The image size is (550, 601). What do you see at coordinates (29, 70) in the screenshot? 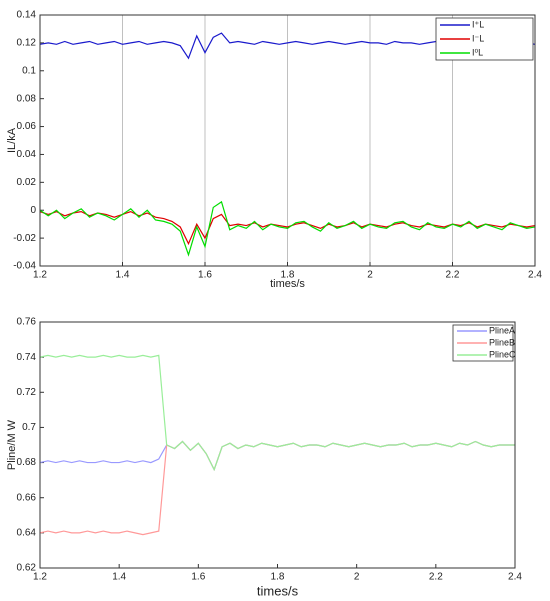
I see `y-tick-label: 0.1` at bounding box center [29, 70].